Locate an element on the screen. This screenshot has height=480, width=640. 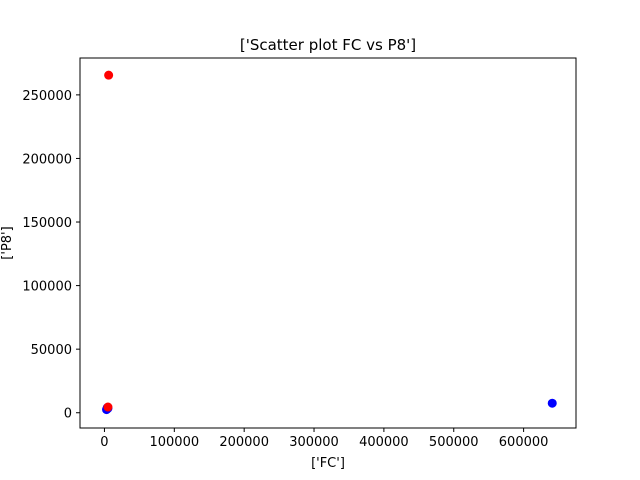
x-tick-label: 400000 is located at coordinates (384, 442).